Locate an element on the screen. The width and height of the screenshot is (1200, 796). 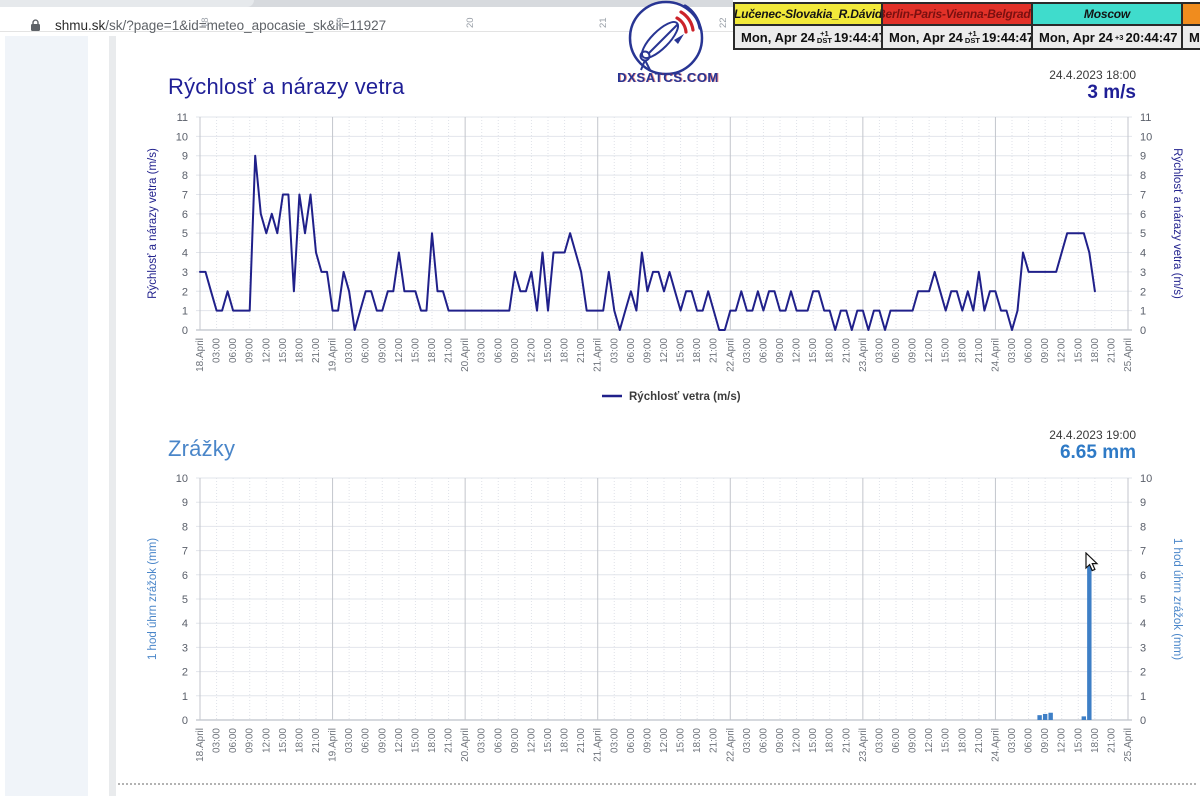
svg-text: 0 is located at coordinates (1143, 721).